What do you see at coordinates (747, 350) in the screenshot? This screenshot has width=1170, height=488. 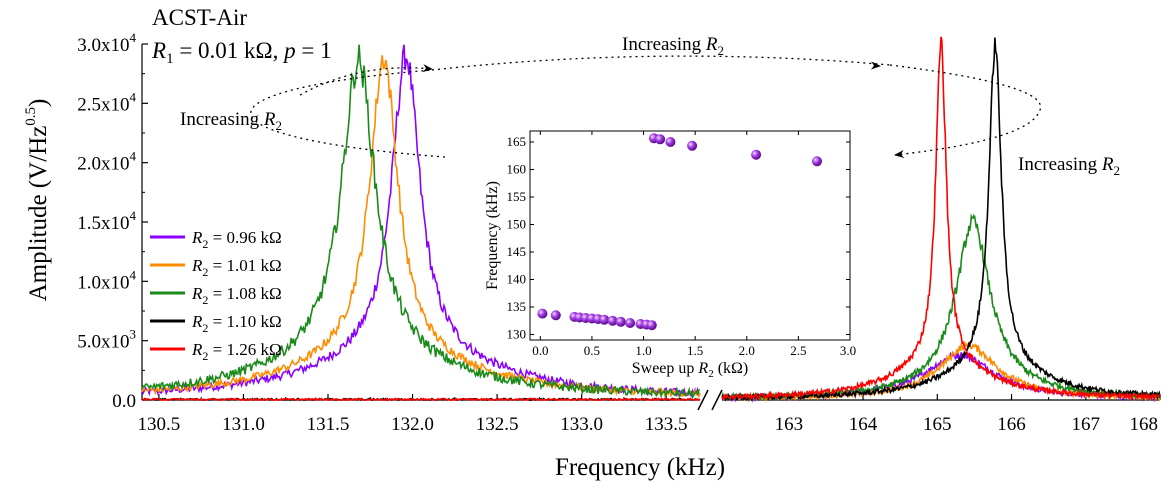 I see `inset-x-tick-label: 2.0` at bounding box center [747, 350].